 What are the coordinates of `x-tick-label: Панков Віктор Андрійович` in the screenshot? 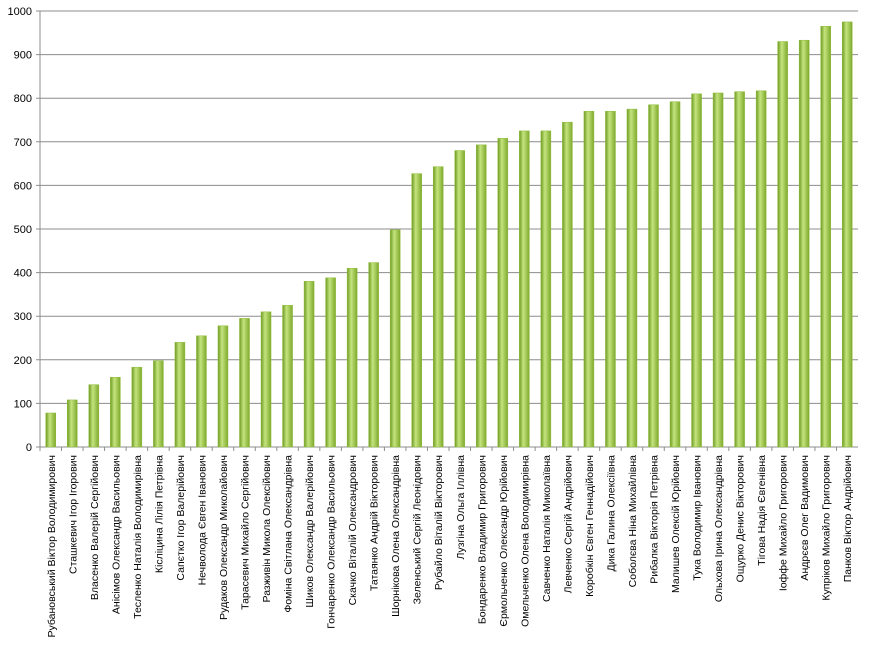 It's located at (848, 518).